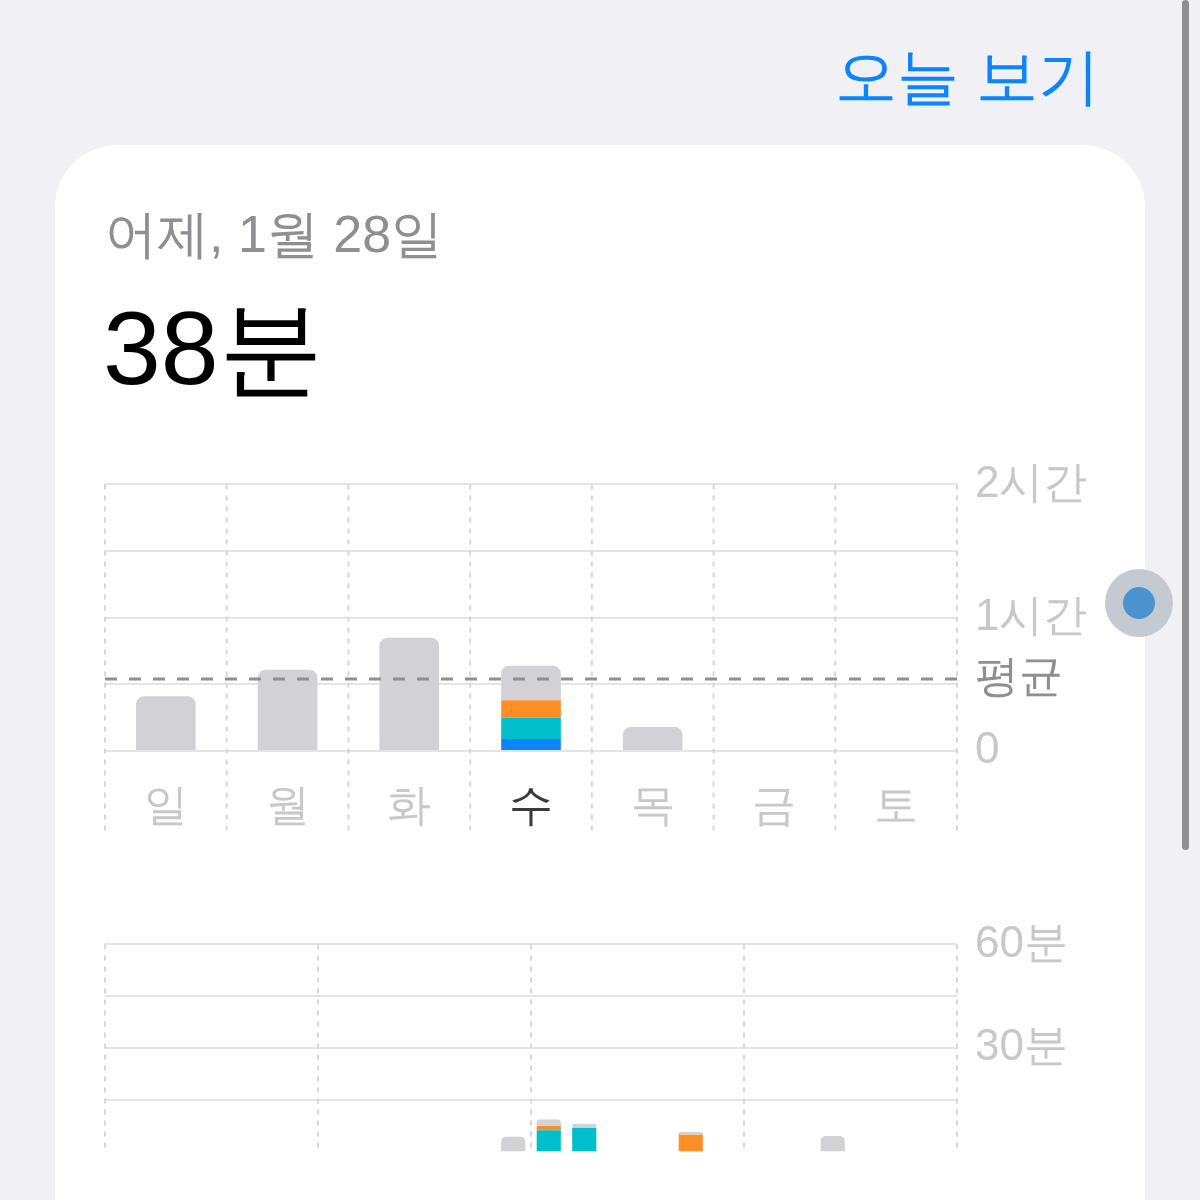 This screenshot has height=1200, width=1200. Describe the element at coordinates (987, 748) in the screenshot. I see `y-tick-label: 0` at that location.